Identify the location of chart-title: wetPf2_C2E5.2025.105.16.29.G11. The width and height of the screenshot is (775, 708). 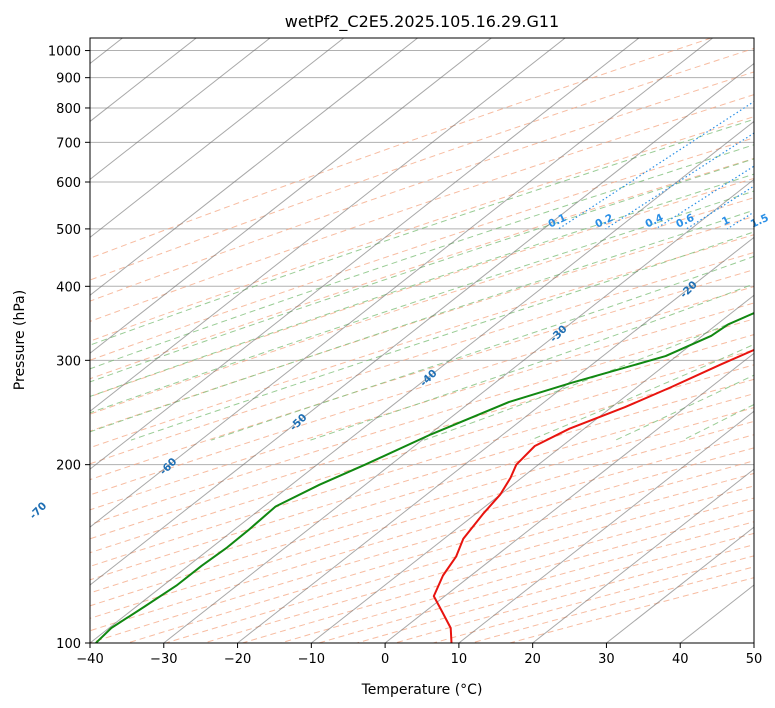
(422, 22).